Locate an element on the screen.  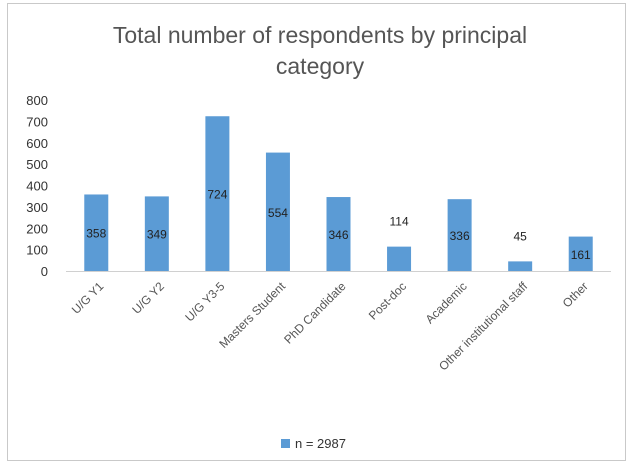
x-tick-label: U/G Y2 is located at coordinates (148, 298).